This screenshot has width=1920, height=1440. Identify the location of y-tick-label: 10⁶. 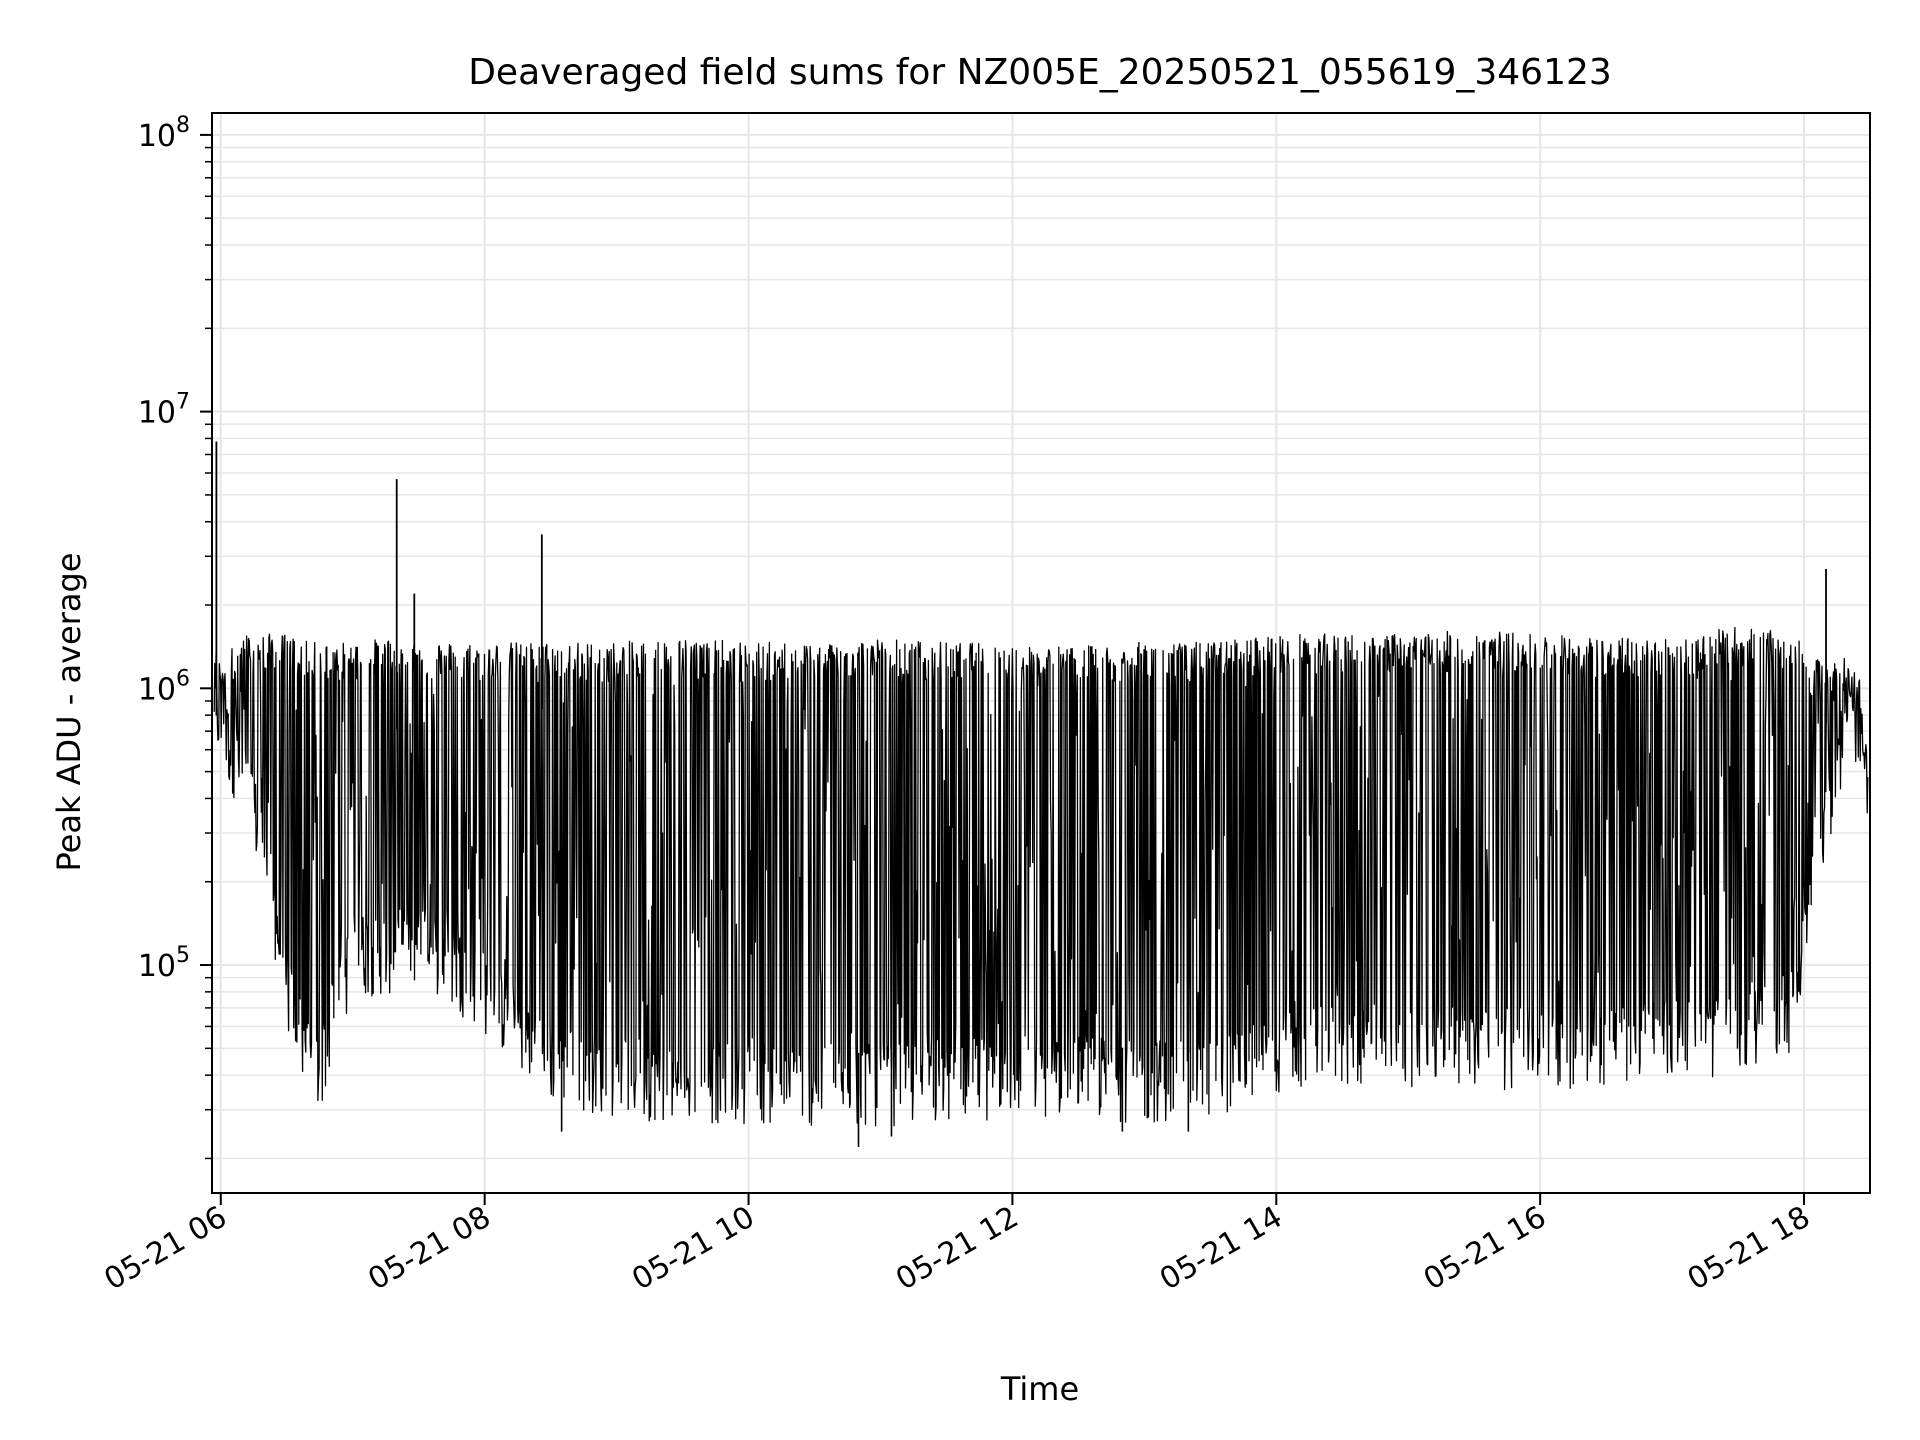
(164, 686).